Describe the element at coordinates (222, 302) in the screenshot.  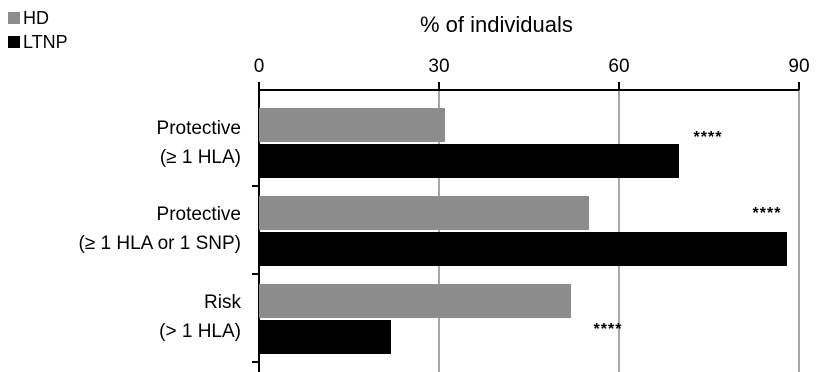
I see `category-label-line1: Risk` at that location.